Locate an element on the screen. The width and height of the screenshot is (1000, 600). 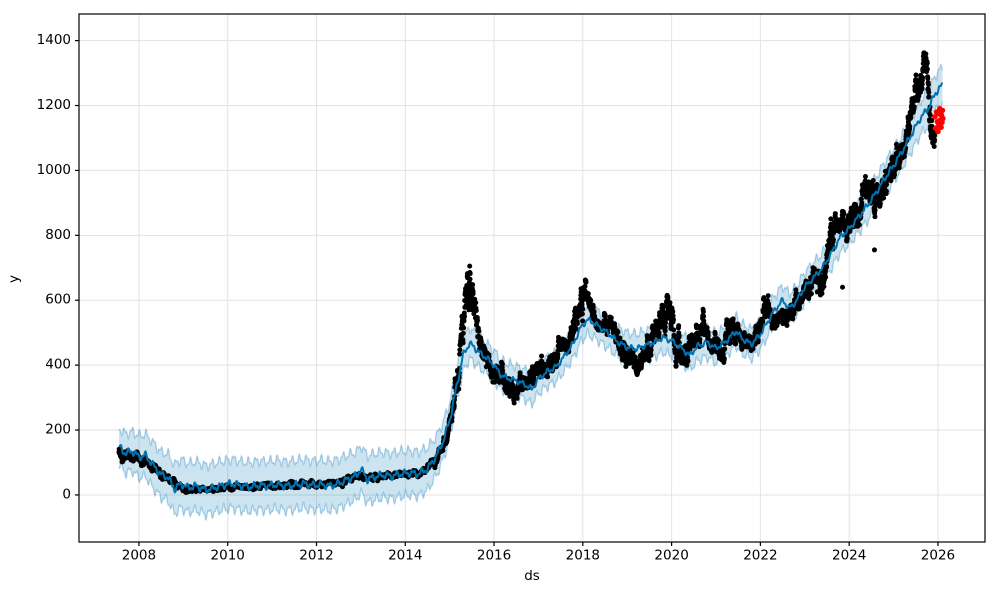
x-axis-label: ds is located at coordinates (532, 576).